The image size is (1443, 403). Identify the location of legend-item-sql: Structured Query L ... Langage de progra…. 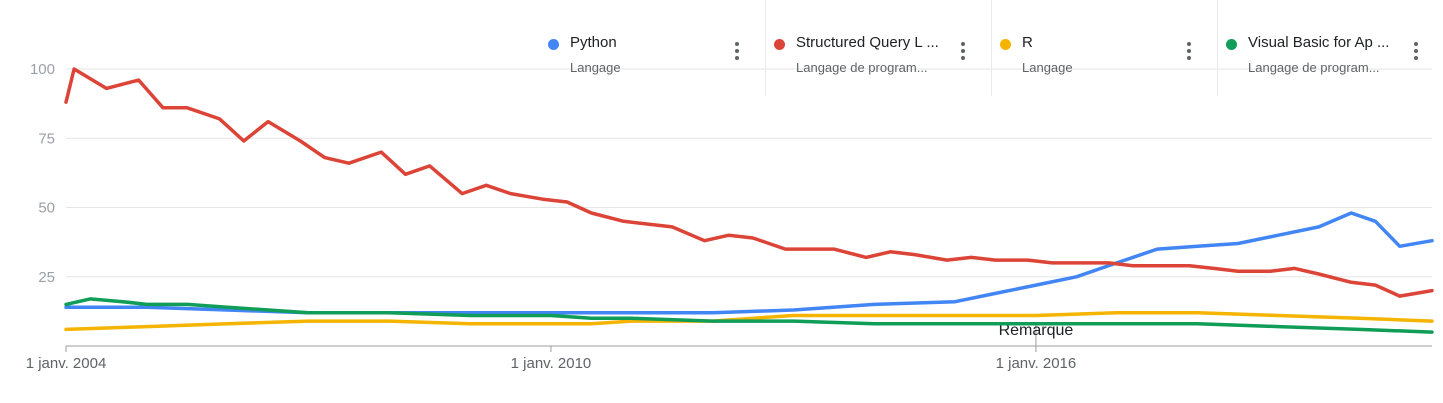
(879, 48).